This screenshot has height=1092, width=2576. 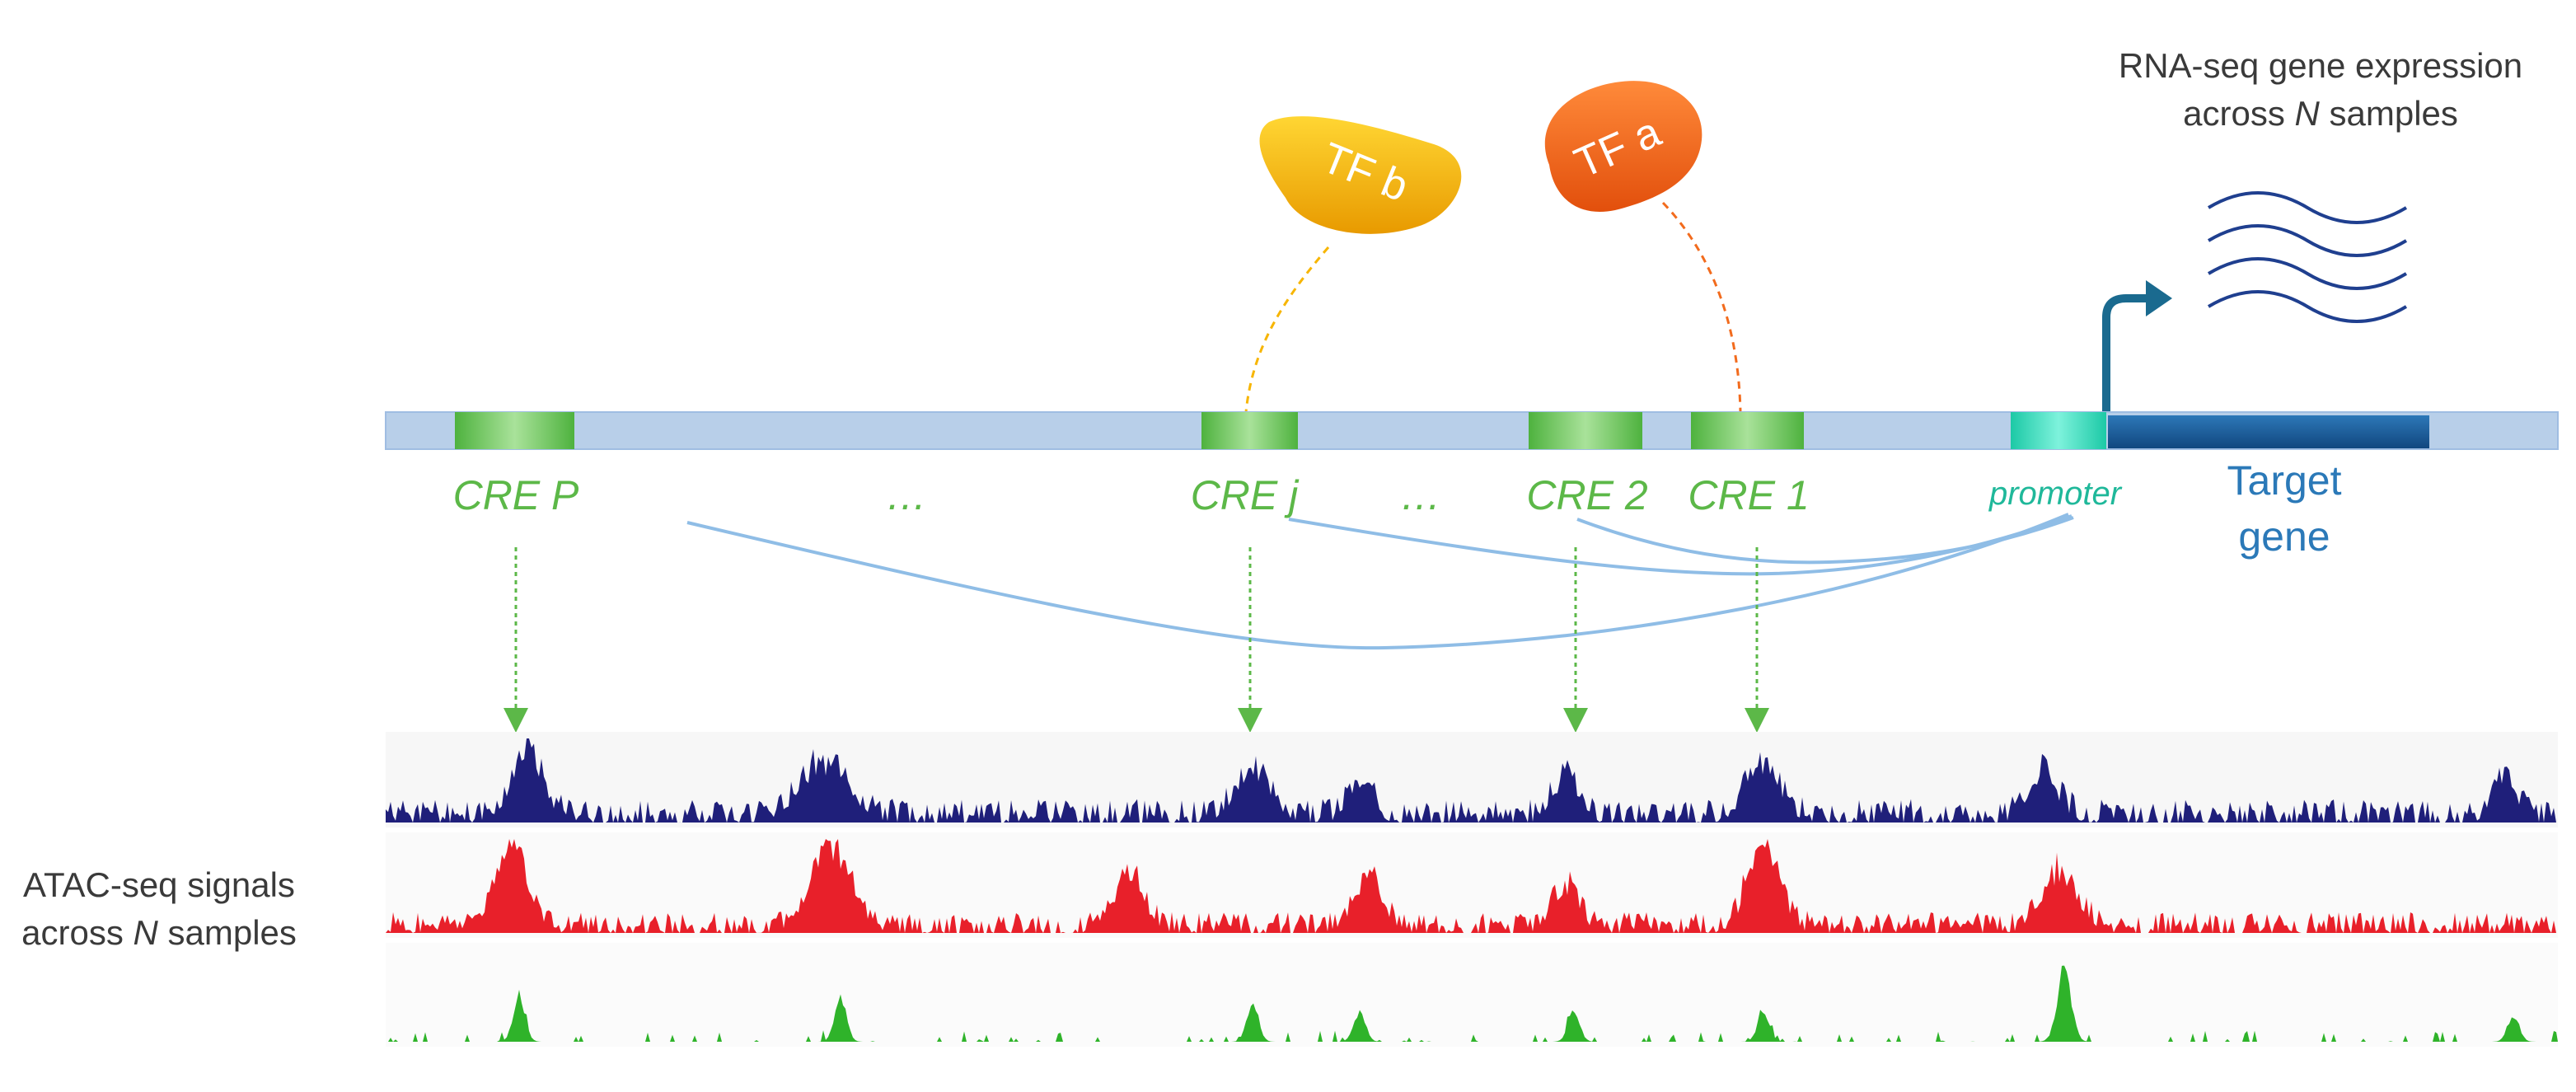 What do you see at coordinates (2320, 113) in the screenshot?
I see `rna-seq-caption-line2: across N samples` at bounding box center [2320, 113].